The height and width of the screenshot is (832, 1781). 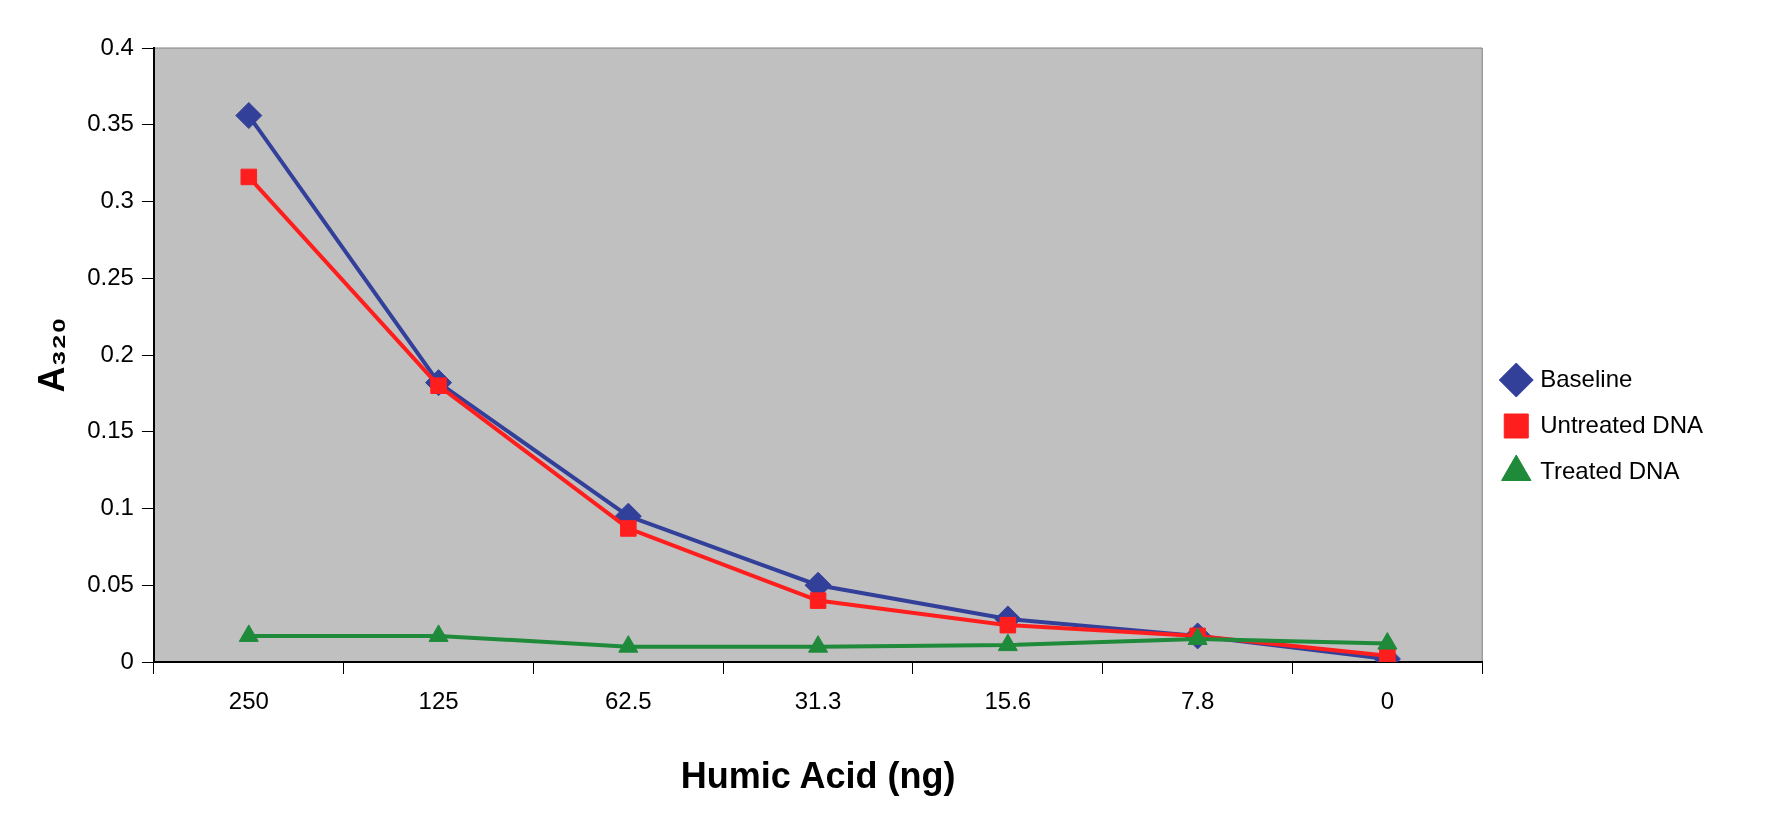 What do you see at coordinates (1008, 701) in the screenshot?
I see `x-tick-label: 15.6` at bounding box center [1008, 701].